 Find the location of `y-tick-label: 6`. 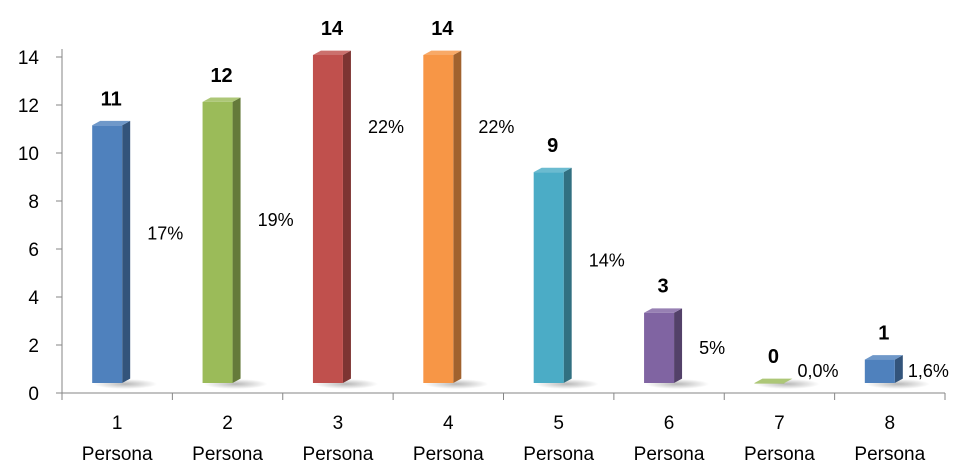

y-tick-label: 6 is located at coordinates (33, 250).